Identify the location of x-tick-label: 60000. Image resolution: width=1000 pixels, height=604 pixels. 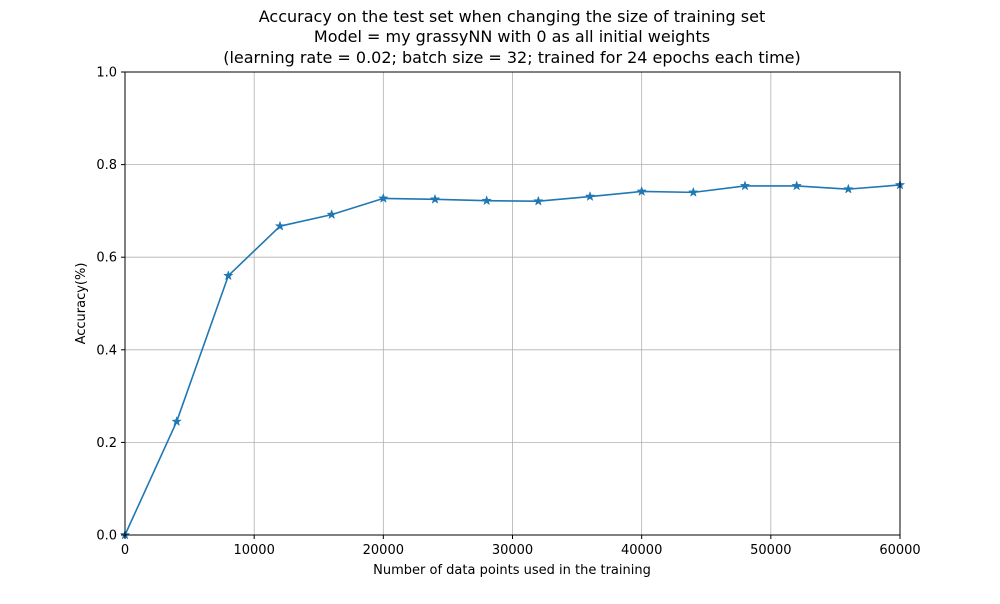
(899, 550).